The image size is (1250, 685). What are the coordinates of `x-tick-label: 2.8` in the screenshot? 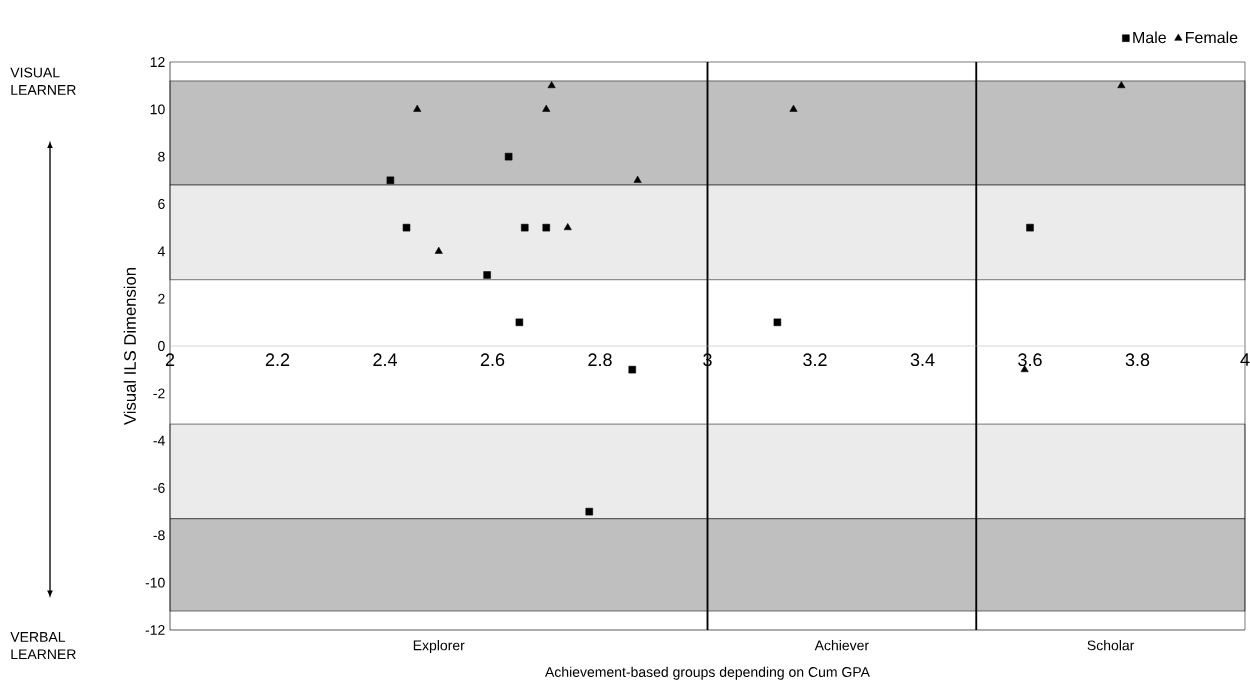 It's located at (600, 360).